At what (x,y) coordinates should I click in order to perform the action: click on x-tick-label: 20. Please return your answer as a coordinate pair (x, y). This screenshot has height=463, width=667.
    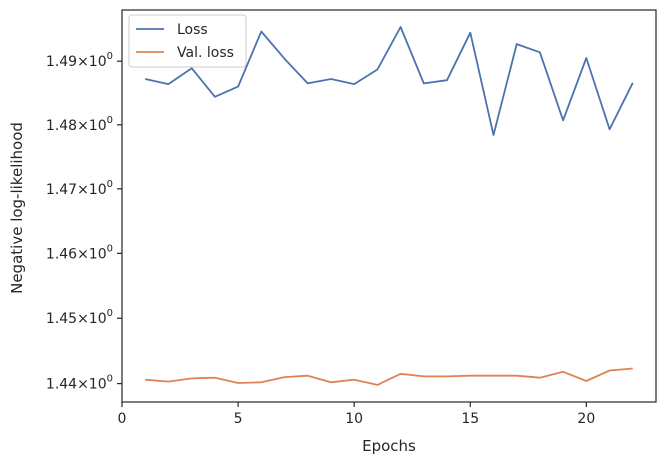
    Looking at the image, I should click on (586, 419).